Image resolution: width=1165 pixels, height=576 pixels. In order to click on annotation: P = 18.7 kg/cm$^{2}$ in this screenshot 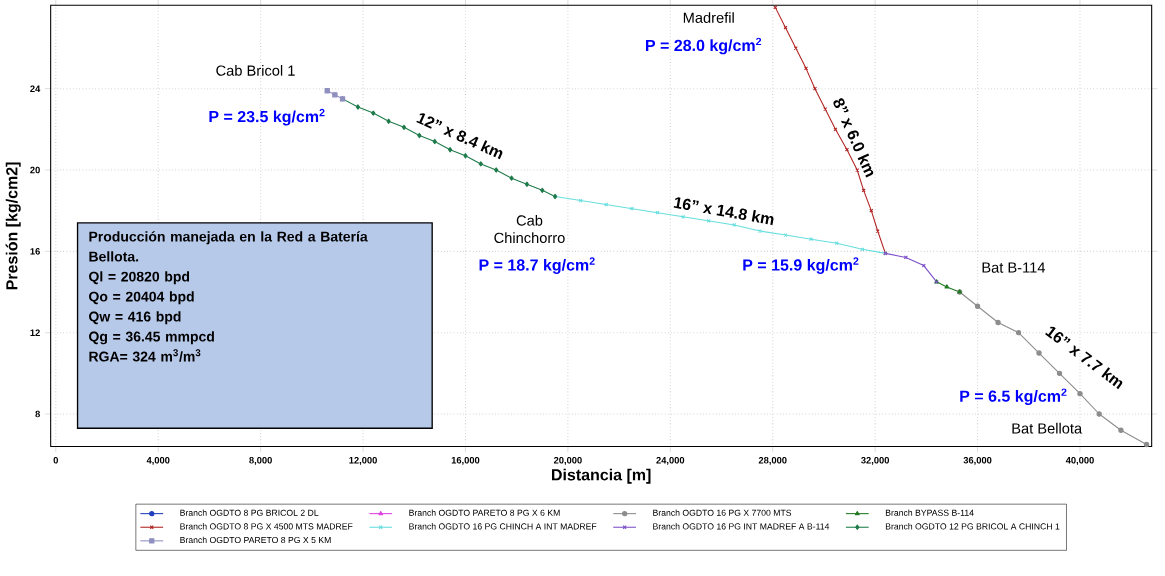, I will do `click(537, 265)`.